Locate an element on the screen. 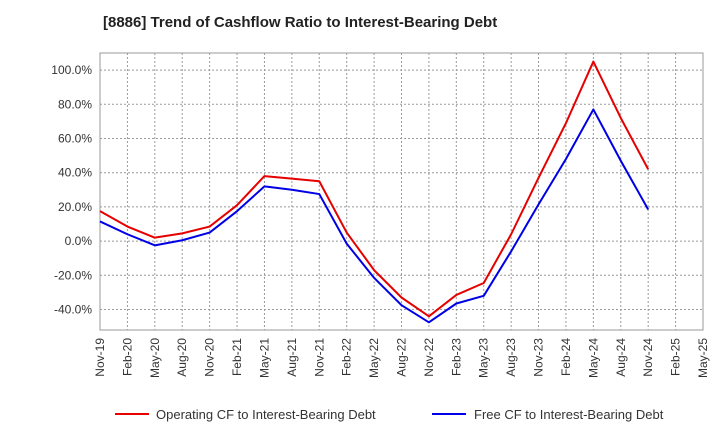 This screenshot has width=720, height=440. y-tick-label: 40.0% is located at coordinates (75, 173).